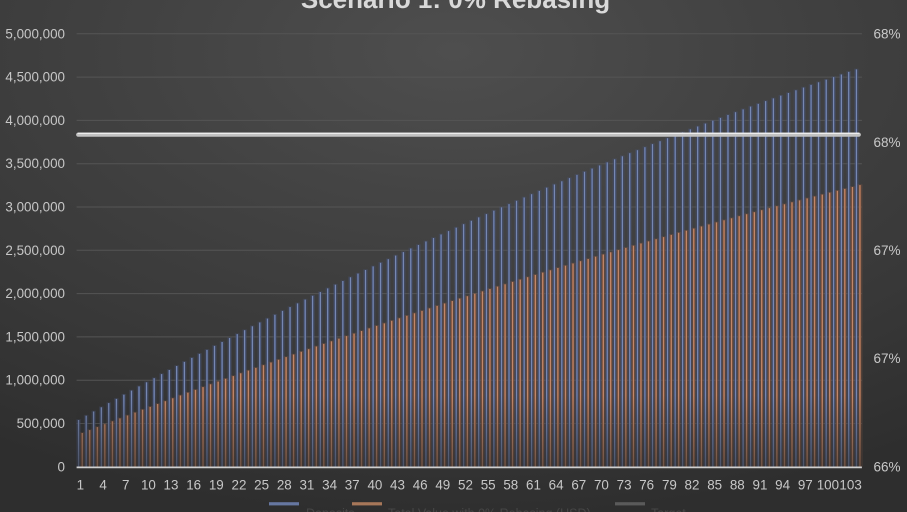 The image size is (907, 512). Describe the element at coordinates (887, 467) in the screenshot. I see `svg-text: 66%` at that location.